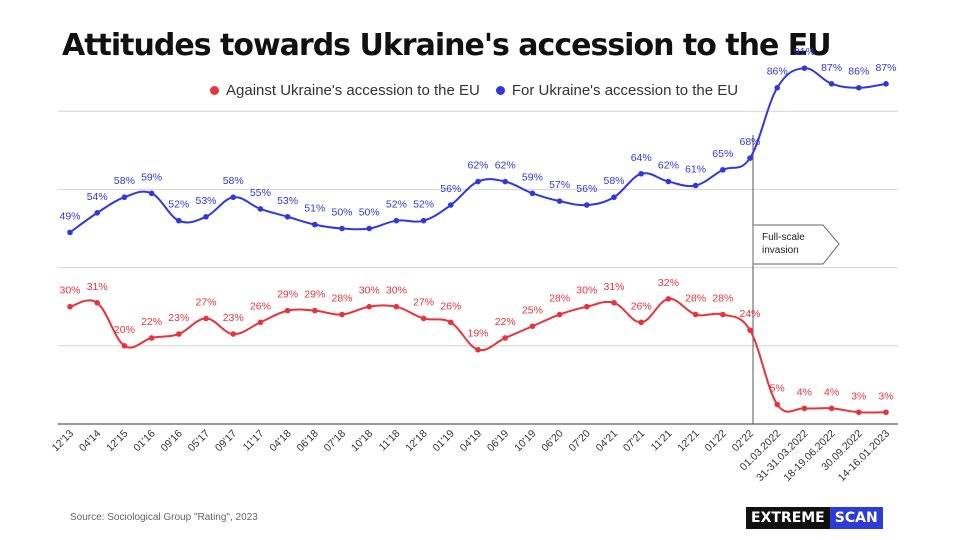 The image size is (960, 540). I want to click on annotation-callout, so click(796, 244).